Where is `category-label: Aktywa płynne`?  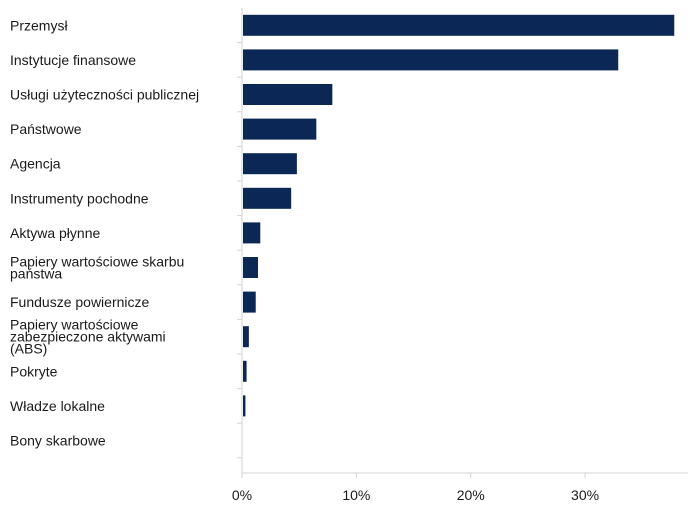 category-label: Aktywa płynne is located at coordinates (55, 233).